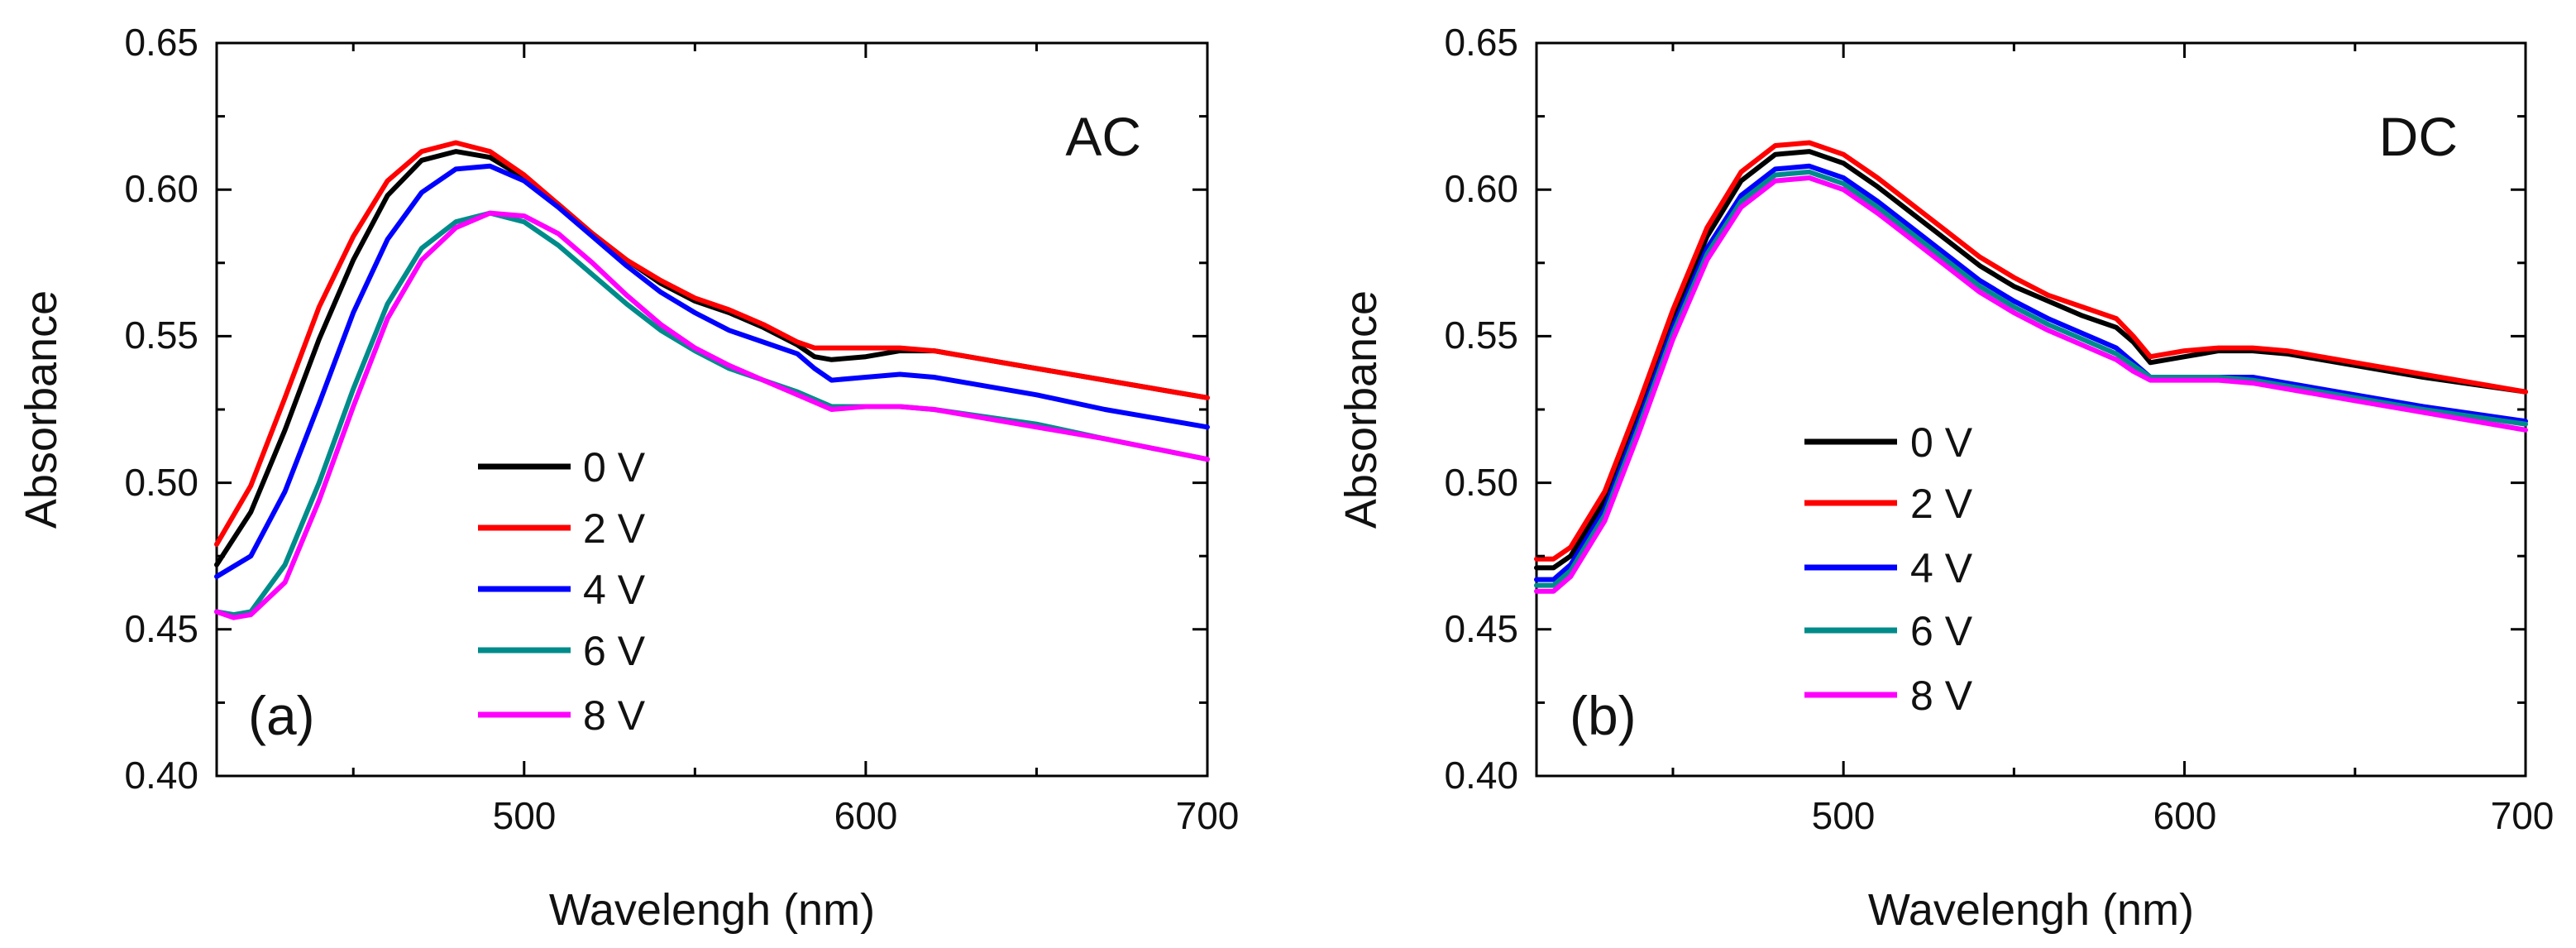 This screenshot has height=948, width=2576. I want to click on panel-b-legend: 0 V 2 V 4 V 6 V 8 V, so click(1888, 569).